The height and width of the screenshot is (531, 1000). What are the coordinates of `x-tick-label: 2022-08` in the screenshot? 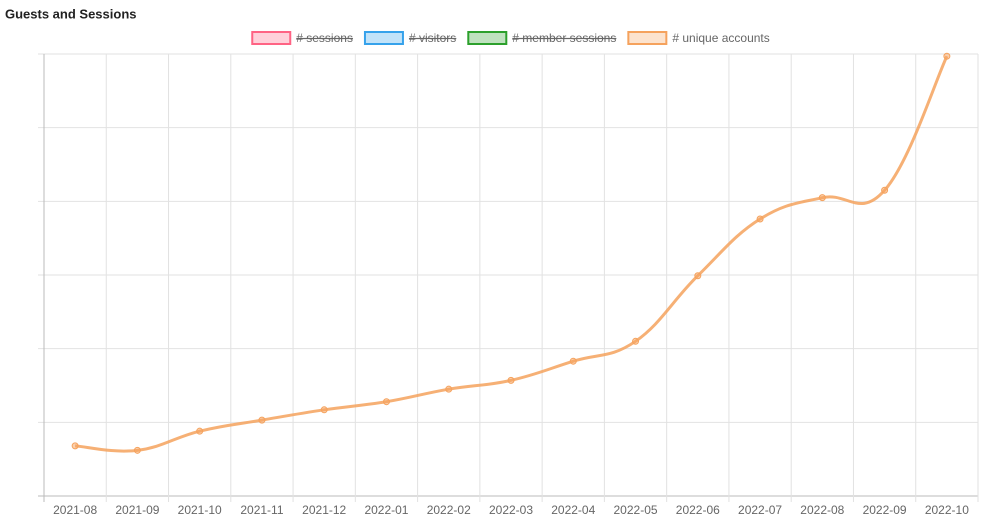 It's located at (822, 510).